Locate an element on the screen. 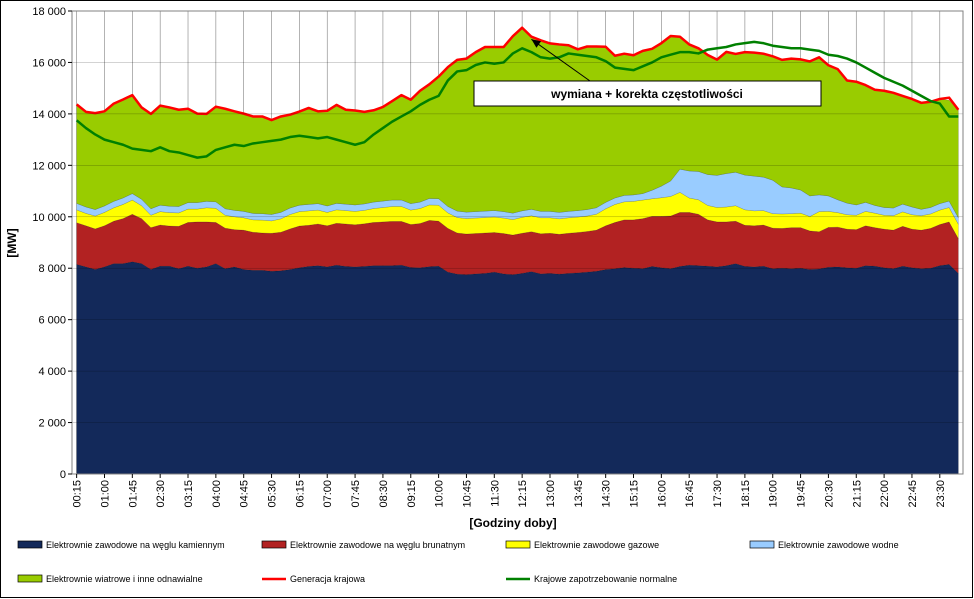 This screenshot has height=599, width=974. x-tick-label: 02:30 is located at coordinates (161, 494).